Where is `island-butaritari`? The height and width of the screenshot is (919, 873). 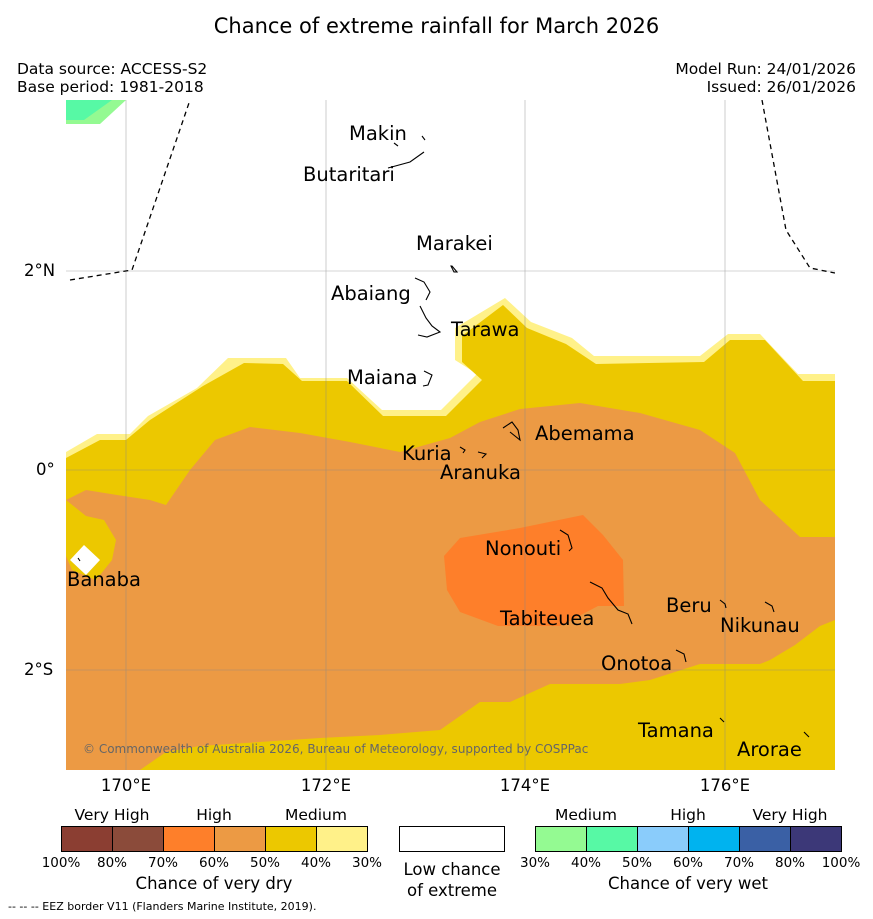
island-butaritari is located at coordinates (406, 160).